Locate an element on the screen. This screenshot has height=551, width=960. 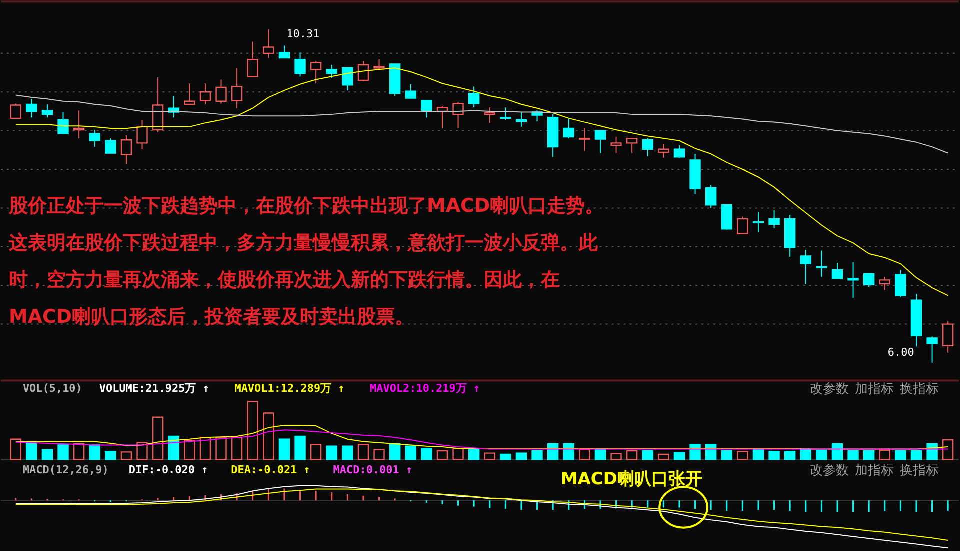
text: VOLUME:21.925万 ↑ is located at coordinates (154, 388).